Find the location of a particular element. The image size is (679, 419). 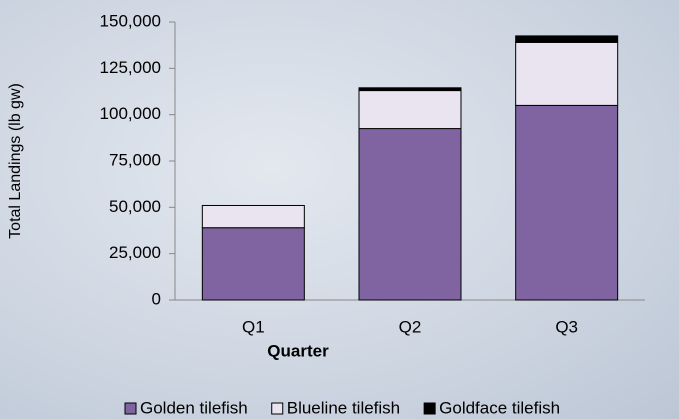

y-tick-label: 50,000 is located at coordinates (135, 206).